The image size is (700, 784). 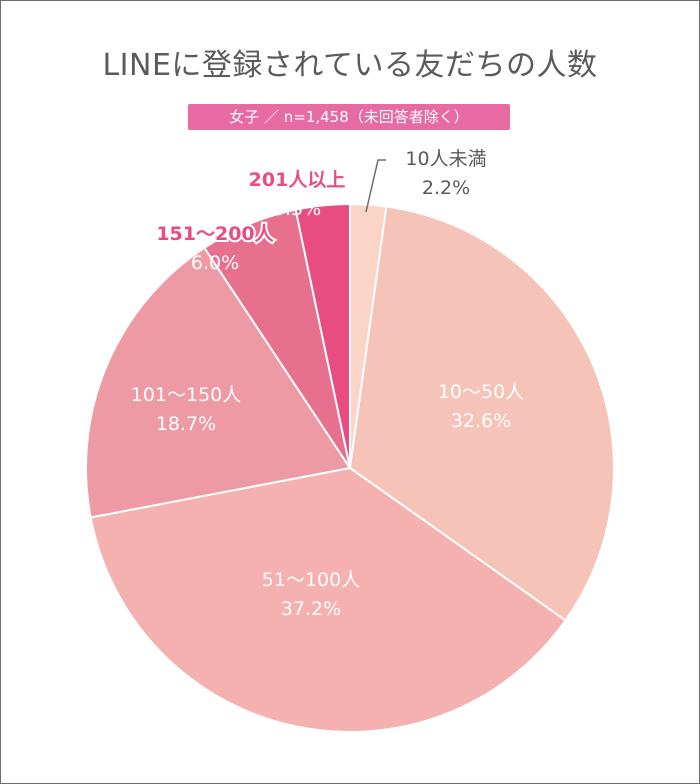 I want to click on slice-category-label: 10〜50人, so click(x=481, y=392).